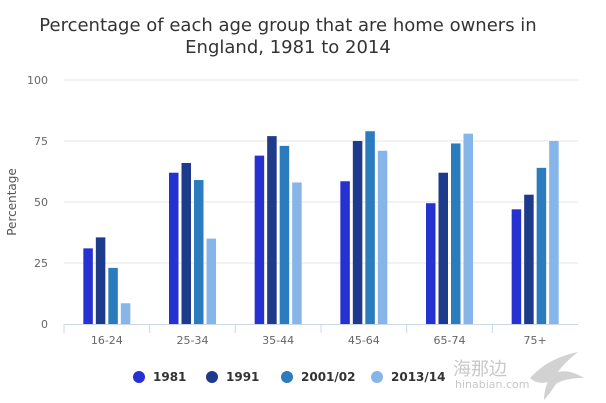  Describe the element at coordinates (288, 47) in the screenshot. I see `chart-title-line2: England, 1981 to 2014` at that location.